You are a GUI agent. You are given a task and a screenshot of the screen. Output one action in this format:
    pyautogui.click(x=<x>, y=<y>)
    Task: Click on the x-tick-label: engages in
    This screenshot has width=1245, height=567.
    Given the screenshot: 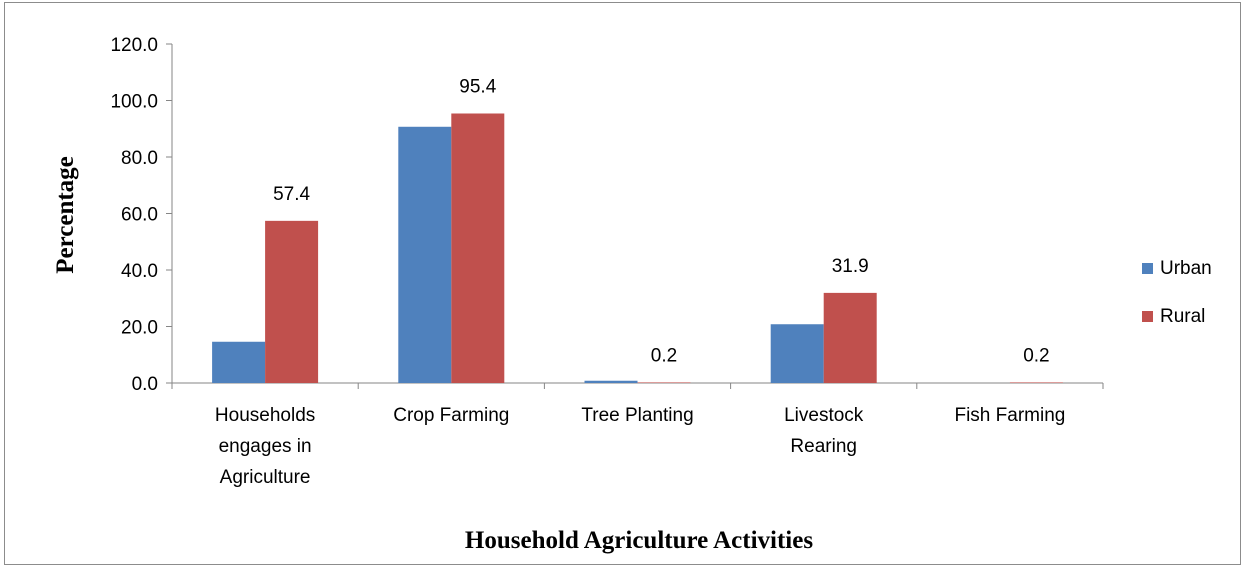 What is the action you would take?
    pyautogui.click(x=265, y=446)
    